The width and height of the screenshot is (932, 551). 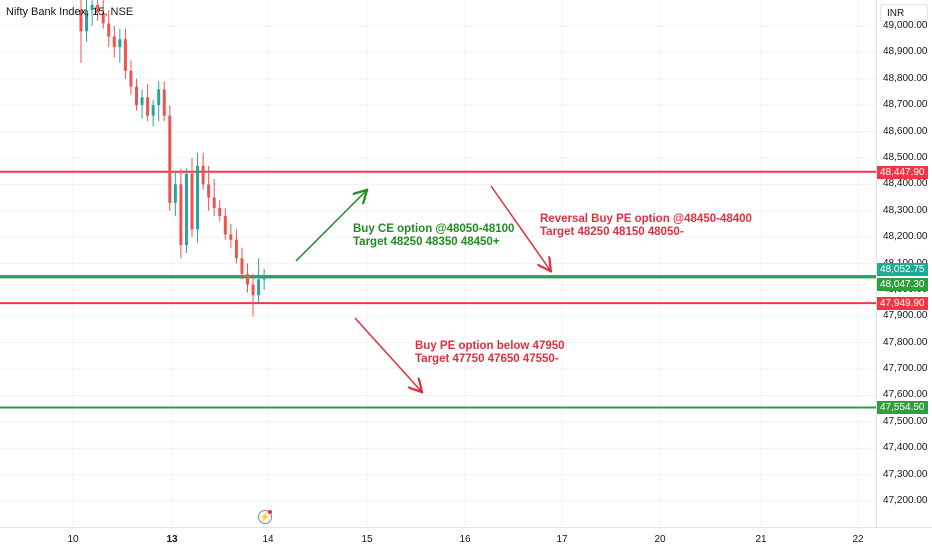 I want to click on reversal-pe-arrow, so click(x=520, y=227).